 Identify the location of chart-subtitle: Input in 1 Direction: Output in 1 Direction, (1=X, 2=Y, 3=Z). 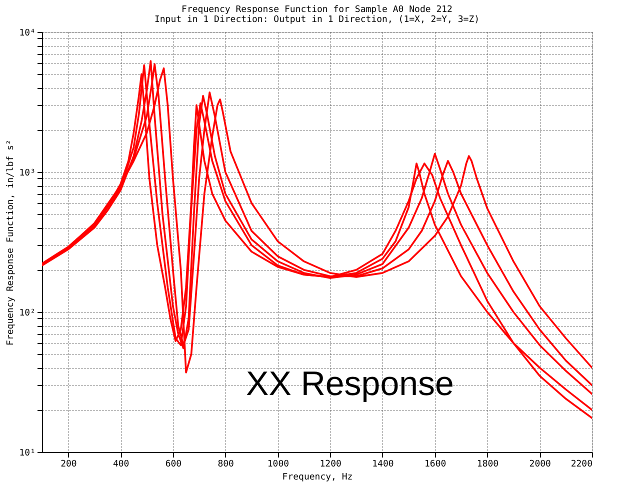
(317, 20).